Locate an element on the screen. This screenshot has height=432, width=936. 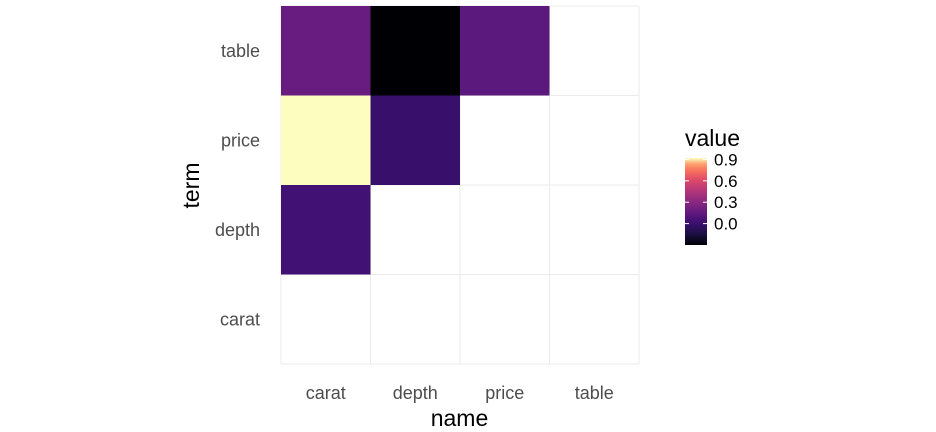
color-legend: value 0.9 0.6 0.3 0.0 is located at coordinates (712, 185).